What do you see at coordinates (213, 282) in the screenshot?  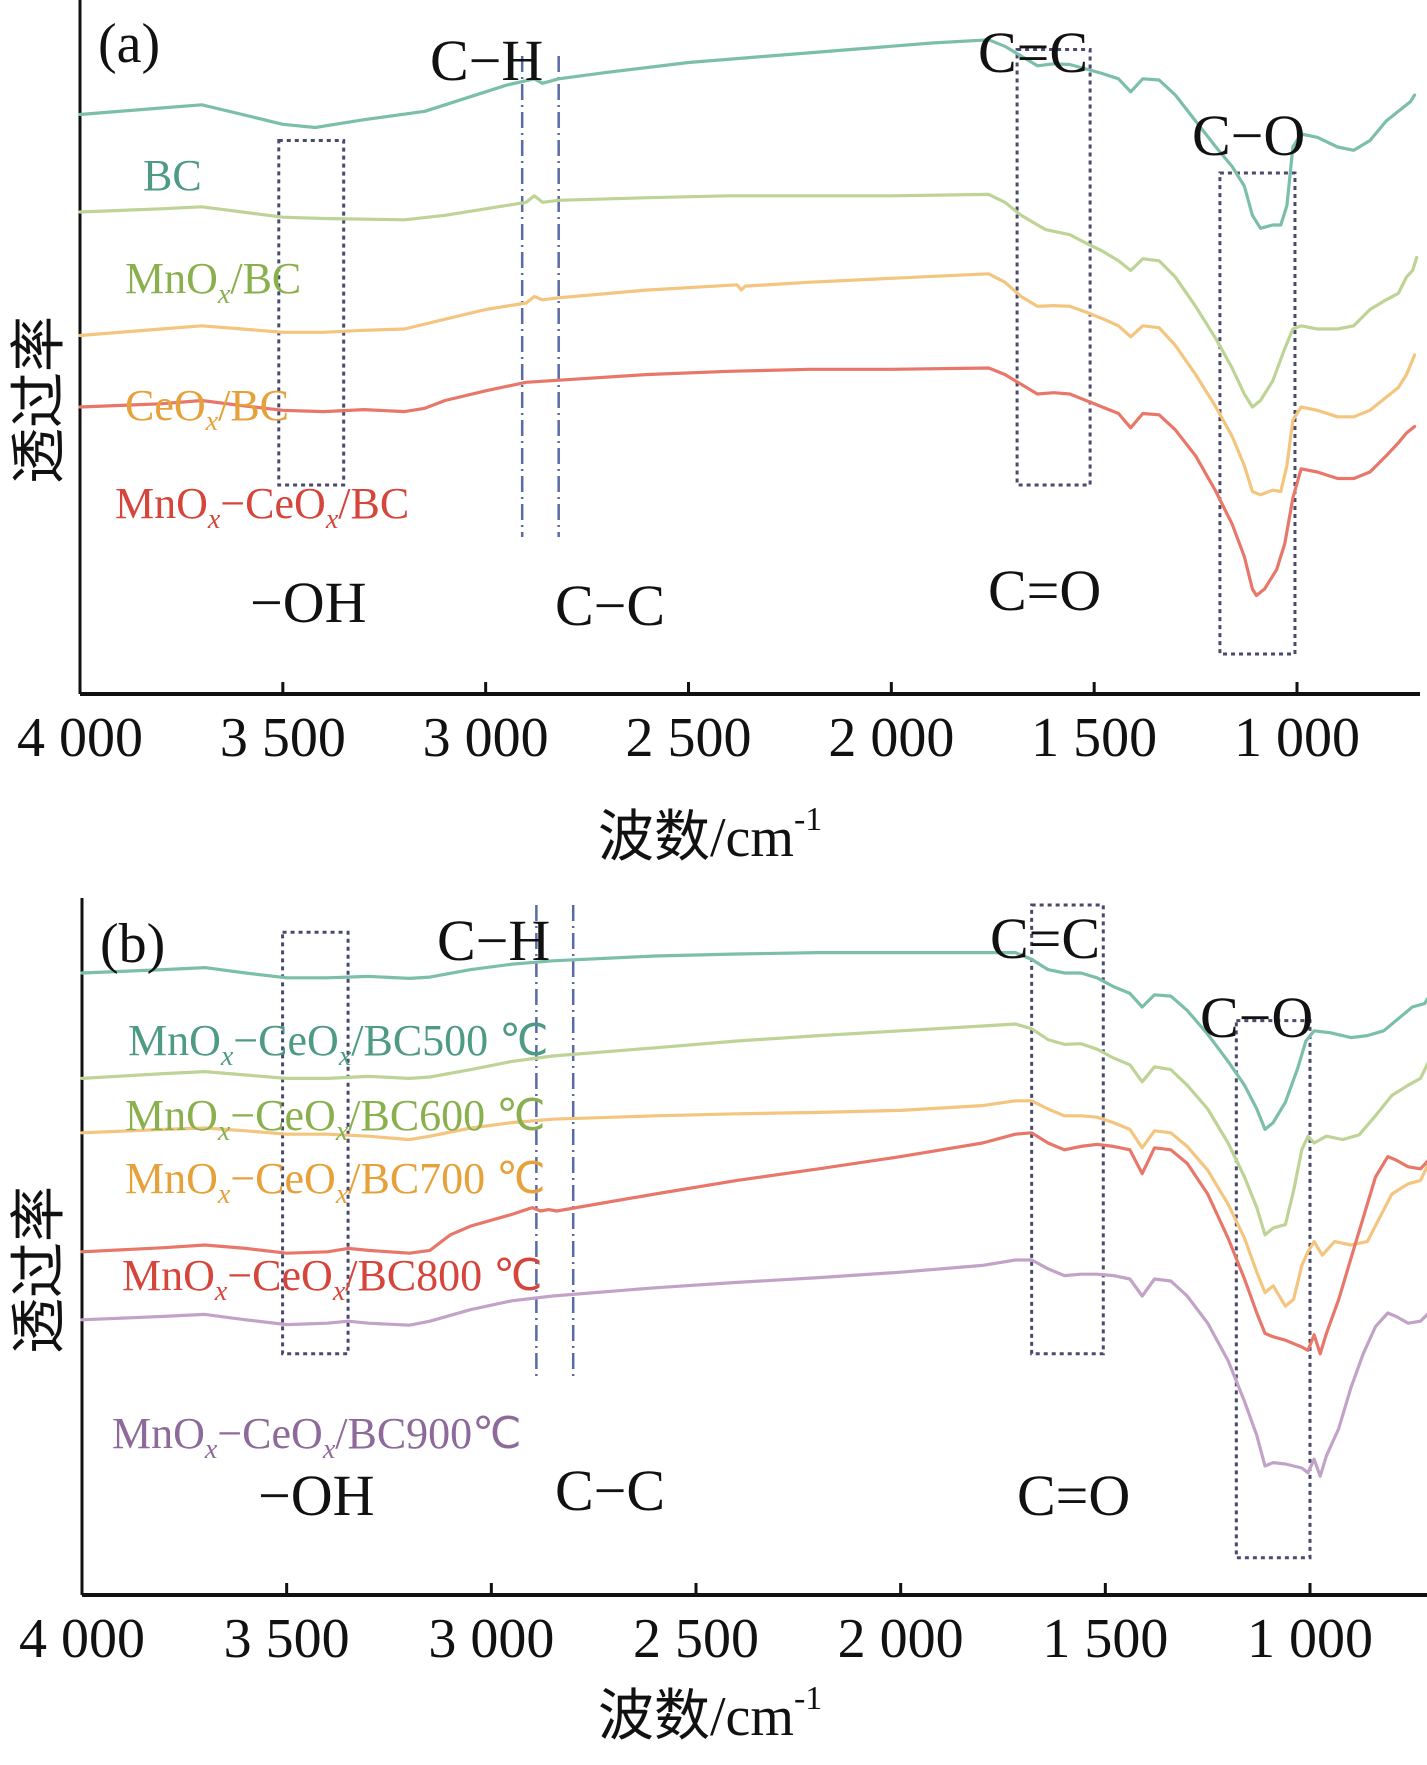 I see `series-label-mnox-bc: MnOx/BC` at bounding box center [213, 282].